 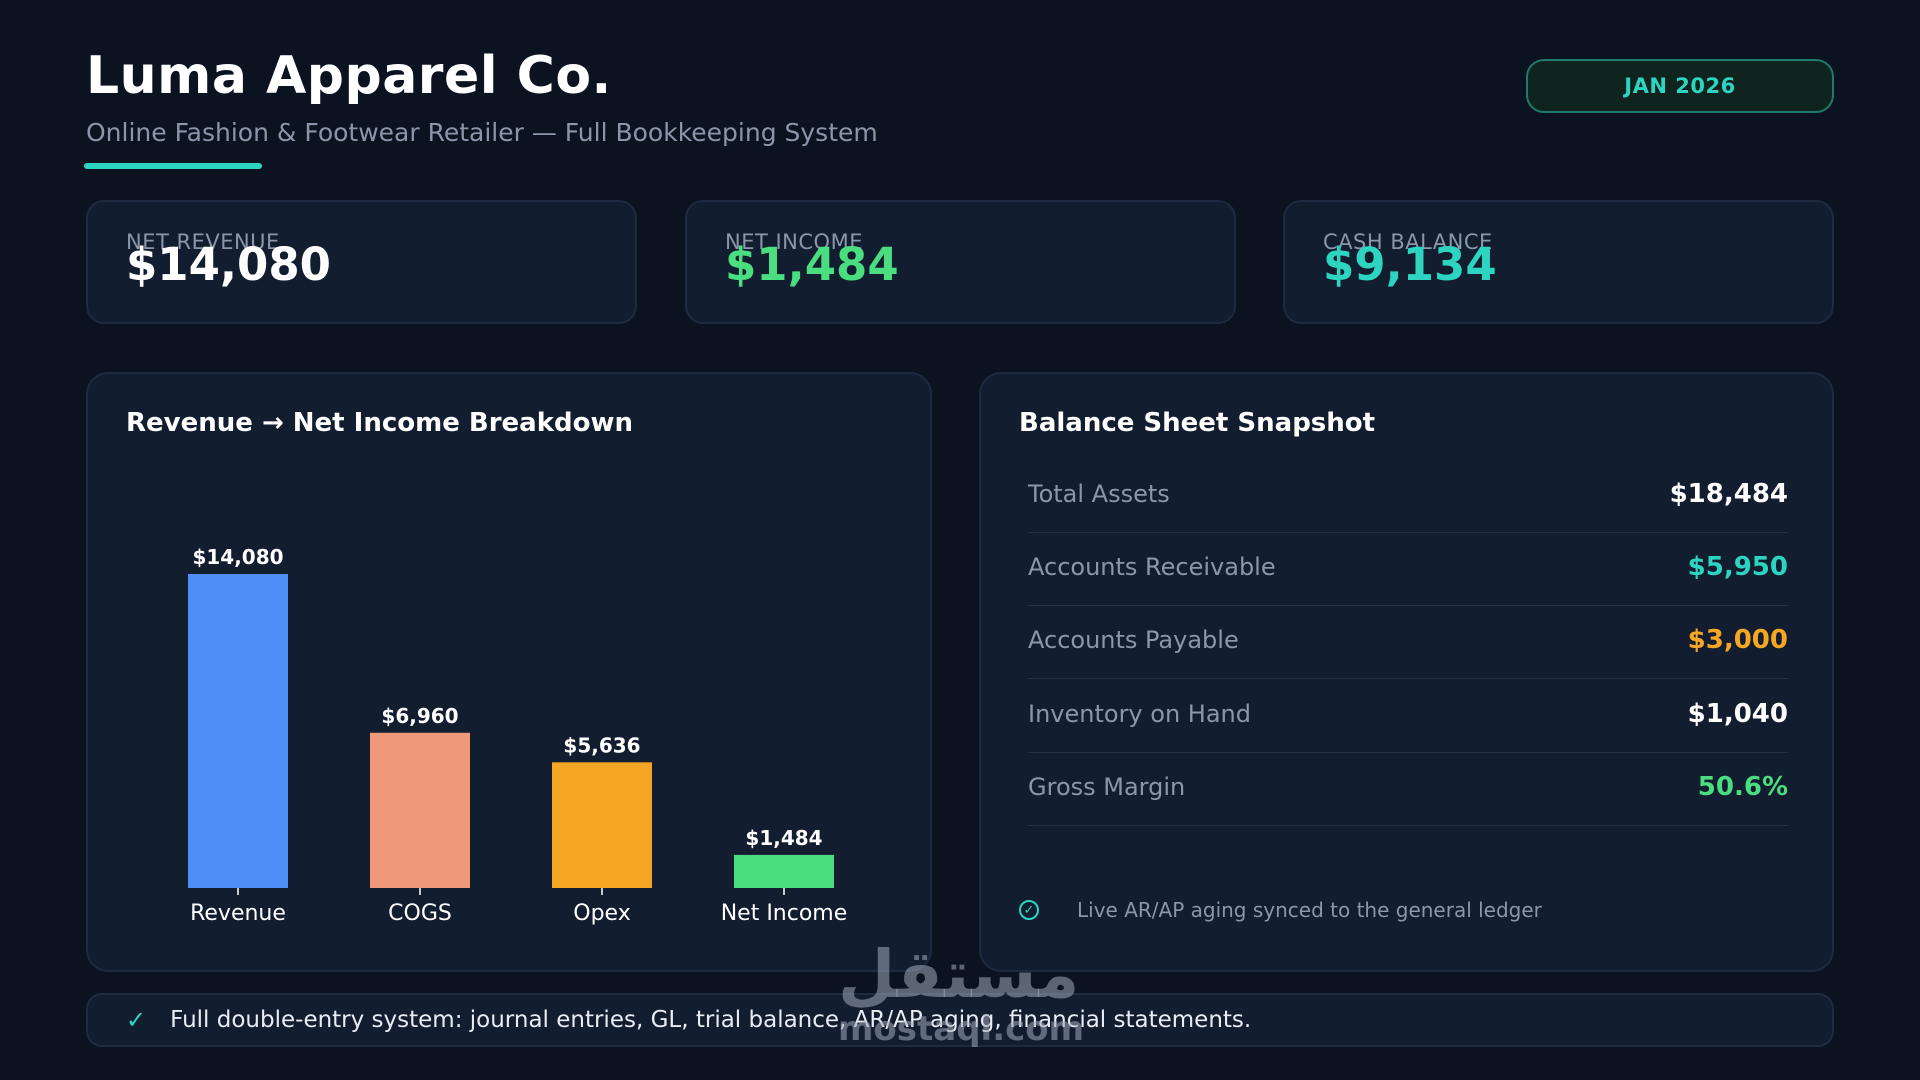 What do you see at coordinates (812, 264) in the screenshot?
I see `kpi-value: $1,484` at bounding box center [812, 264].